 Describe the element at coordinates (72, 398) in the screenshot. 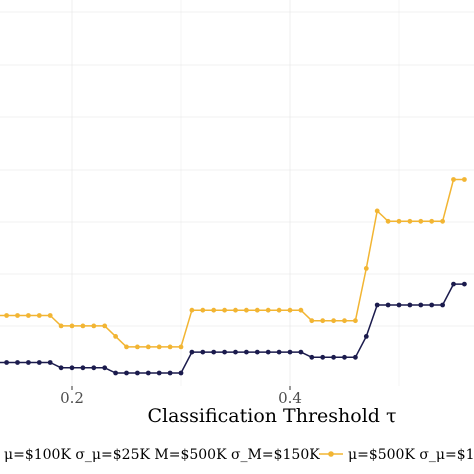

I see `x-tick-label: 0.2` at that location.